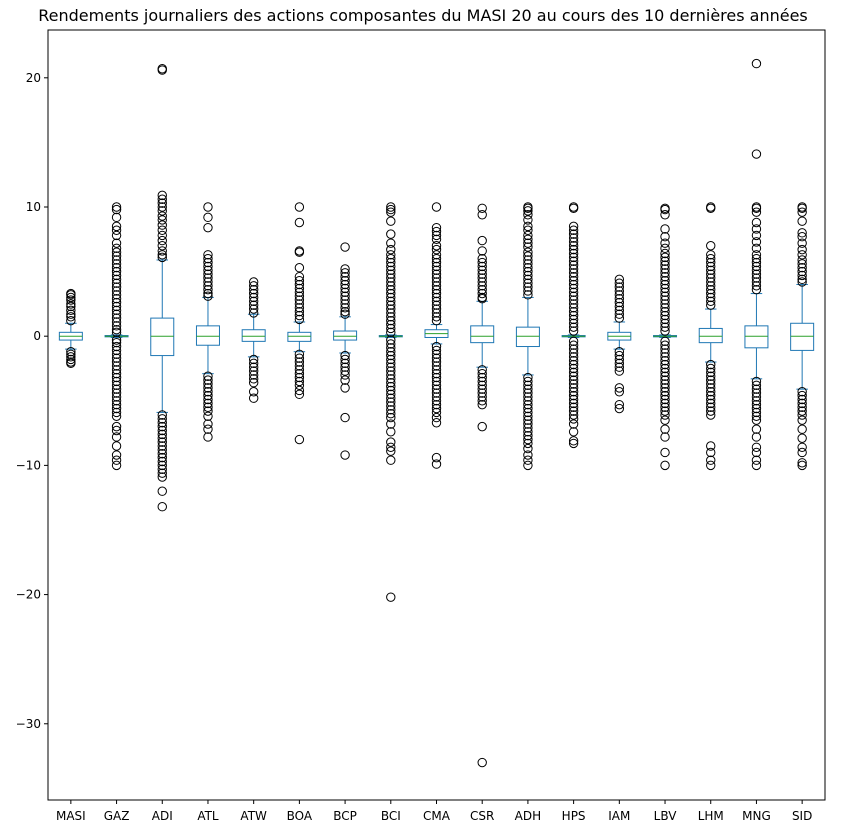 This screenshot has height=836, width=846. Describe the element at coordinates (711, 816) in the screenshot. I see `x-tick-label: LHM` at that location.